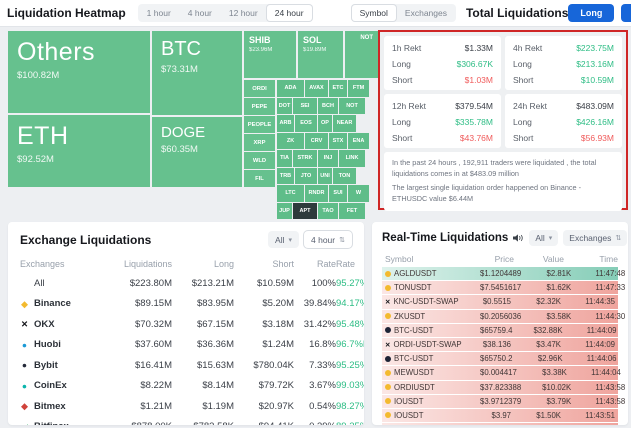  I want to click on rate-long-value: 95.48%Long, so click(350, 324).